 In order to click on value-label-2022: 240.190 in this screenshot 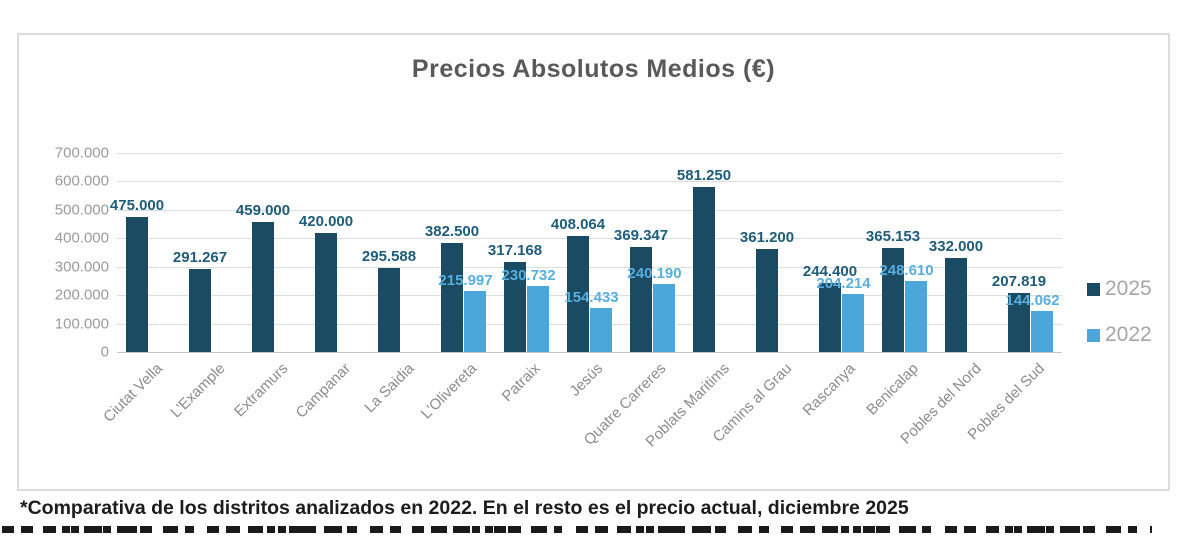, I will do `click(654, 273)`.